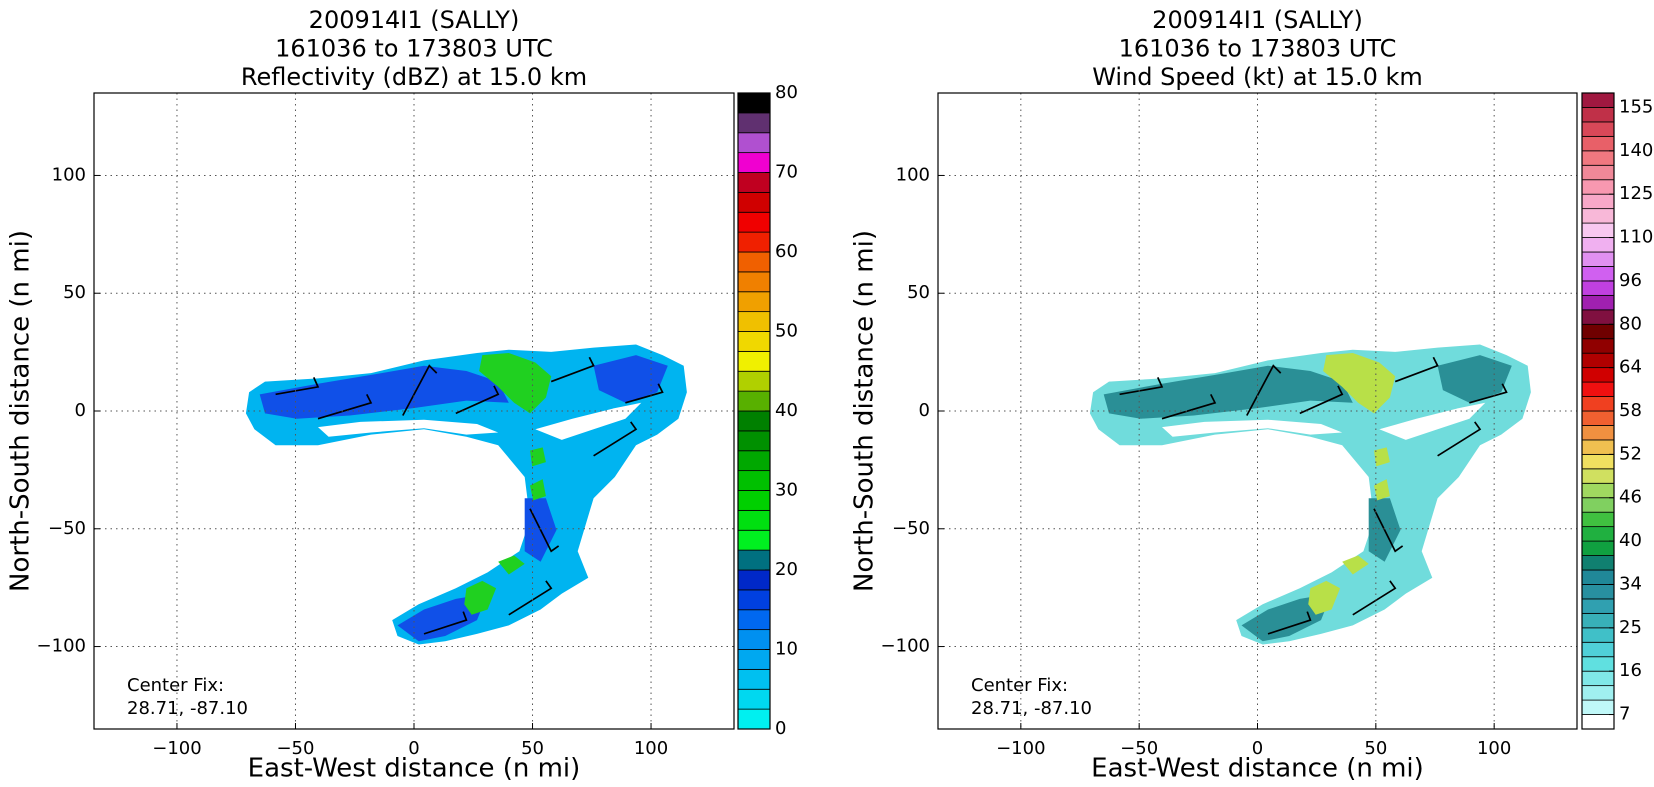 Image resolution: width=1654 pixels, height=787 pixels. I want to click on colorbar-tick-label: 30, so click(786, 490).